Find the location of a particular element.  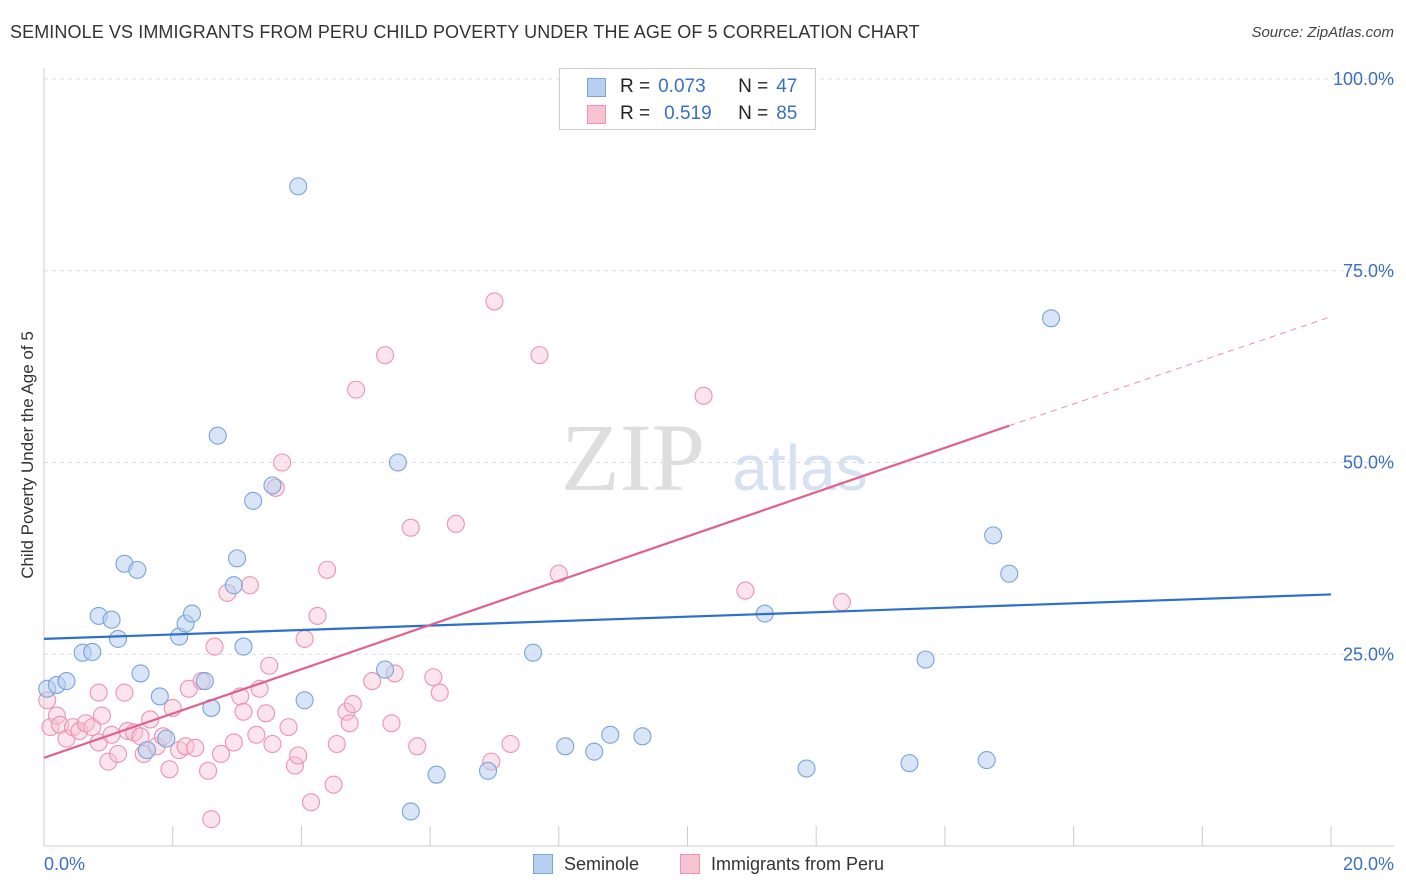

watermark-atlas: atlas is located at coordinates (799, 468).